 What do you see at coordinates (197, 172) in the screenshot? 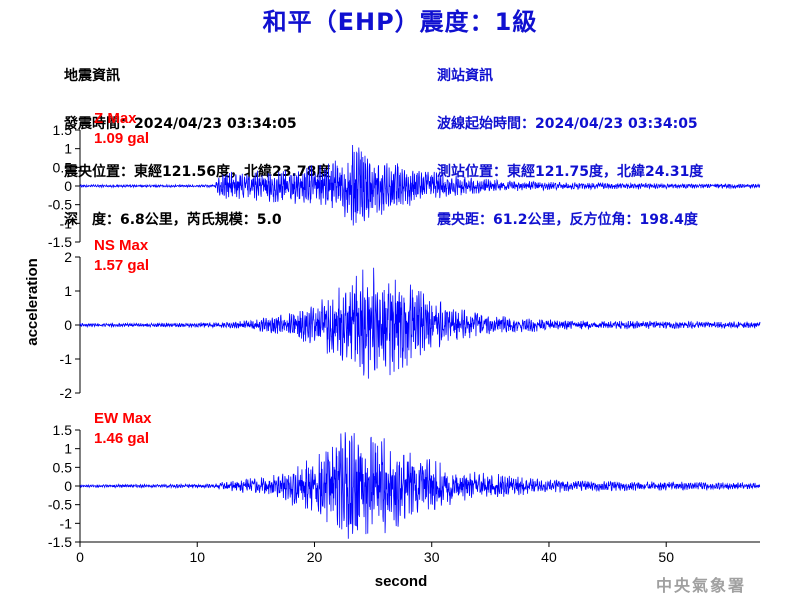
I see `quake-epicenter: 震央位置：東經121.56度，北緯23.78度` at bounding box center [197, 172].